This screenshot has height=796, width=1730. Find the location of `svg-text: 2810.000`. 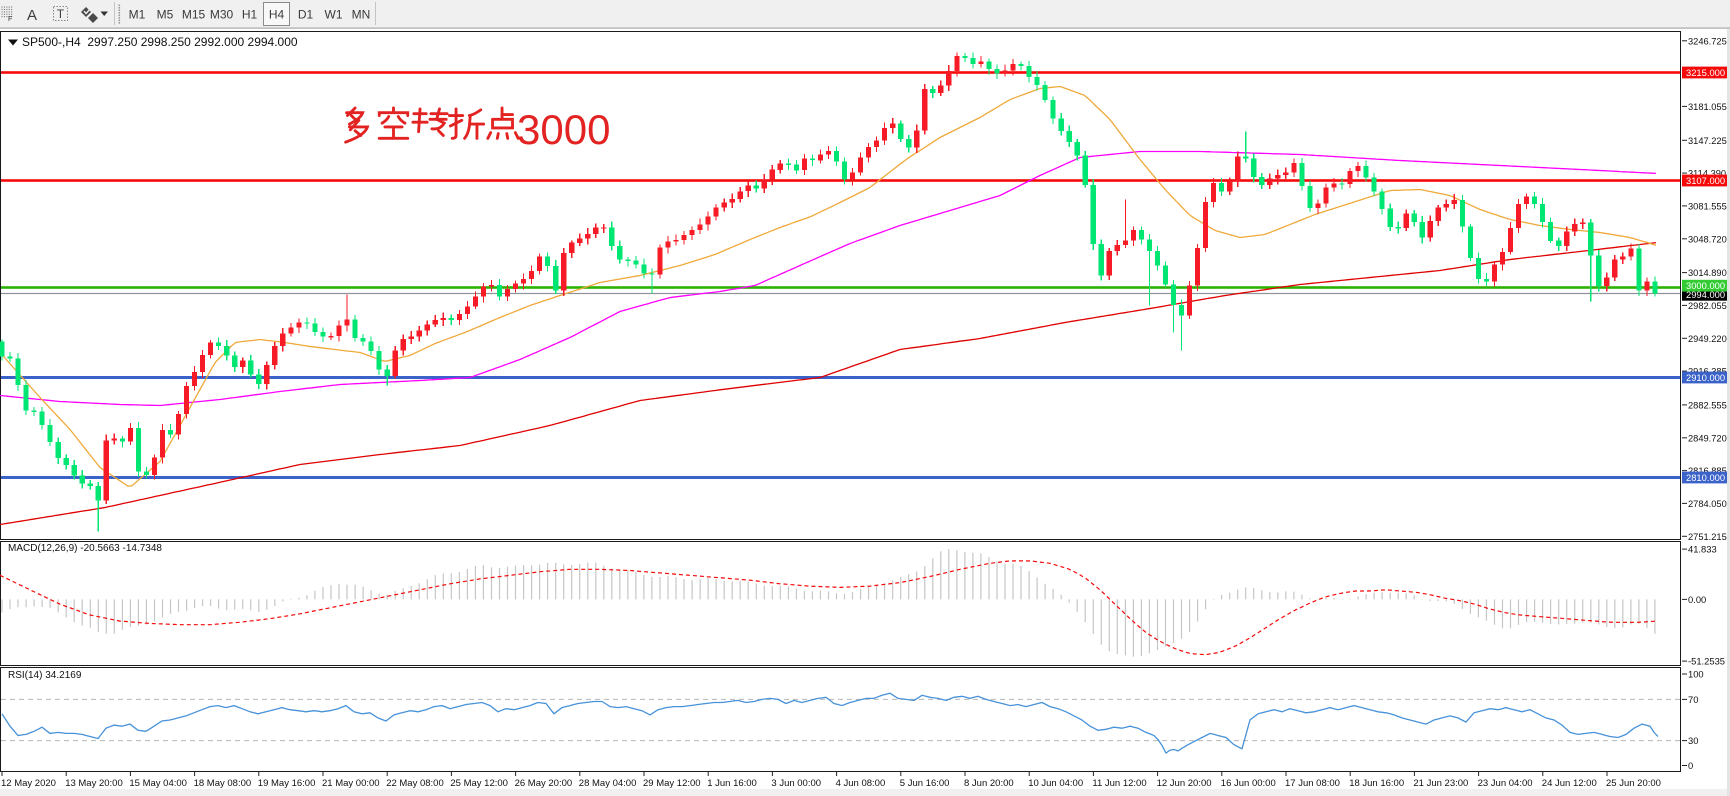

svg-text: 2810.000 is located at coordinates (1705, 477).